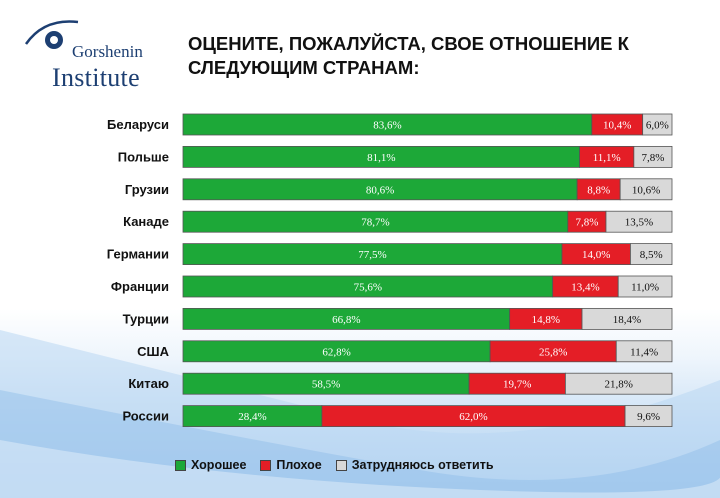 The height and width of the screenshot is (498, 720). I want to click on data-label: 66,8%, so click(346, 320).